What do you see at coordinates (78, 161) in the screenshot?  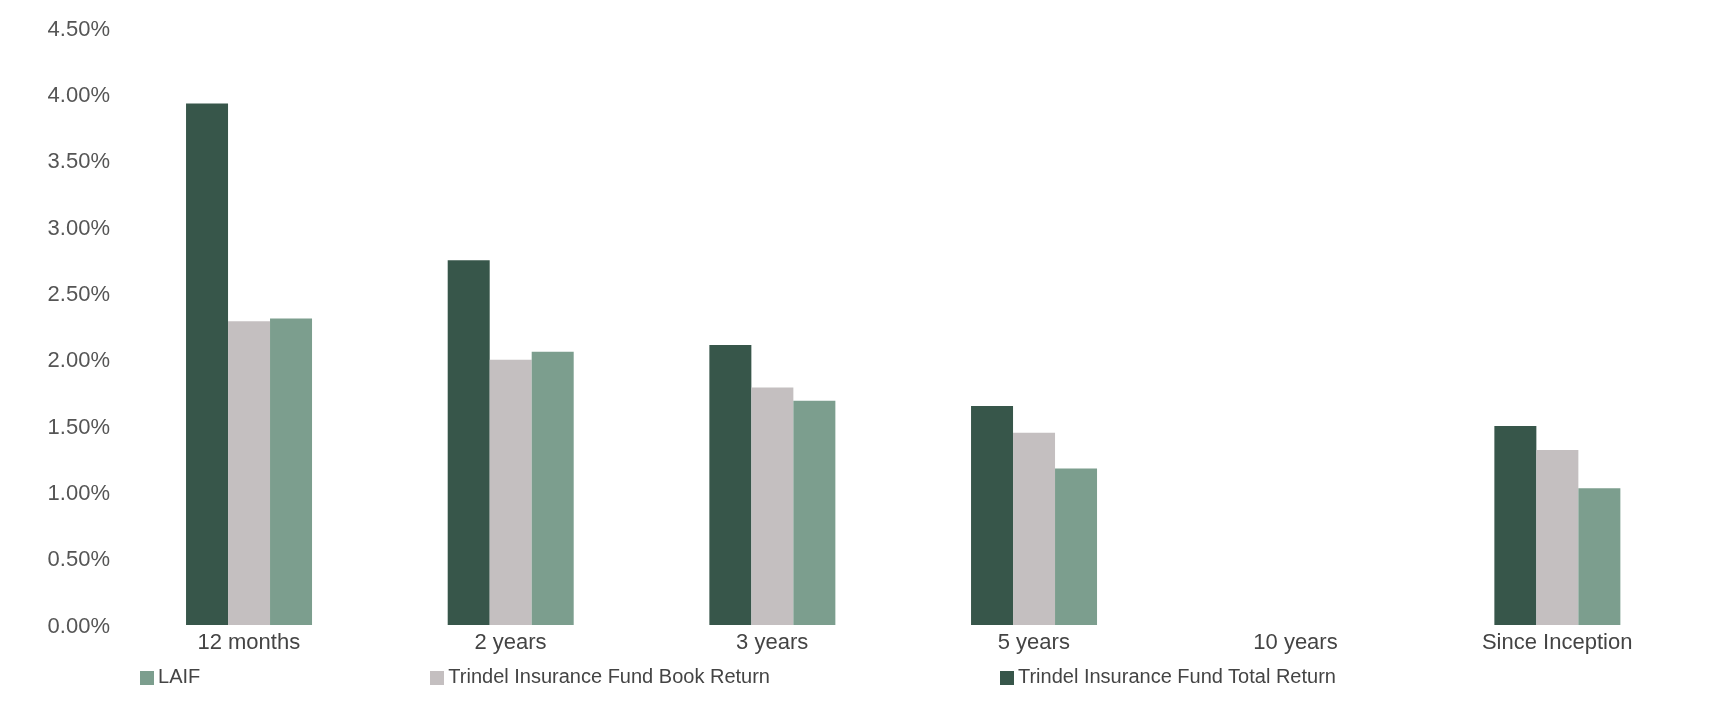 I see `y-tick-label: 3.50%` at bounding box center [78, 161].